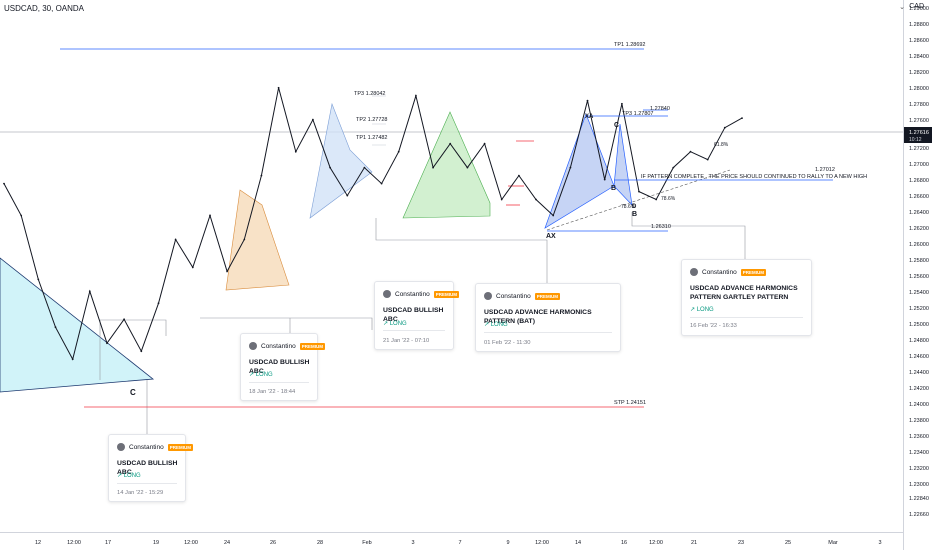  What do you see at coordinates (538, 317) in the screenshot?
I see `idea-title: USDCAD ADVANCE HARMONICS PATTERN (BAT)` at bounding box center [538, 317].